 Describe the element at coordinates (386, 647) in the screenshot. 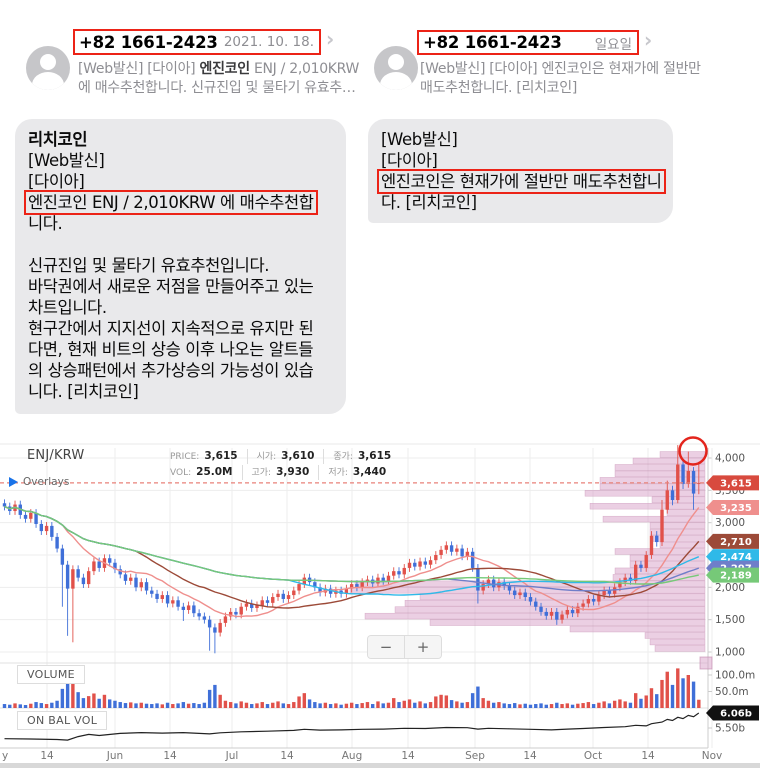

I see `zoom-out-button: −` at that location.